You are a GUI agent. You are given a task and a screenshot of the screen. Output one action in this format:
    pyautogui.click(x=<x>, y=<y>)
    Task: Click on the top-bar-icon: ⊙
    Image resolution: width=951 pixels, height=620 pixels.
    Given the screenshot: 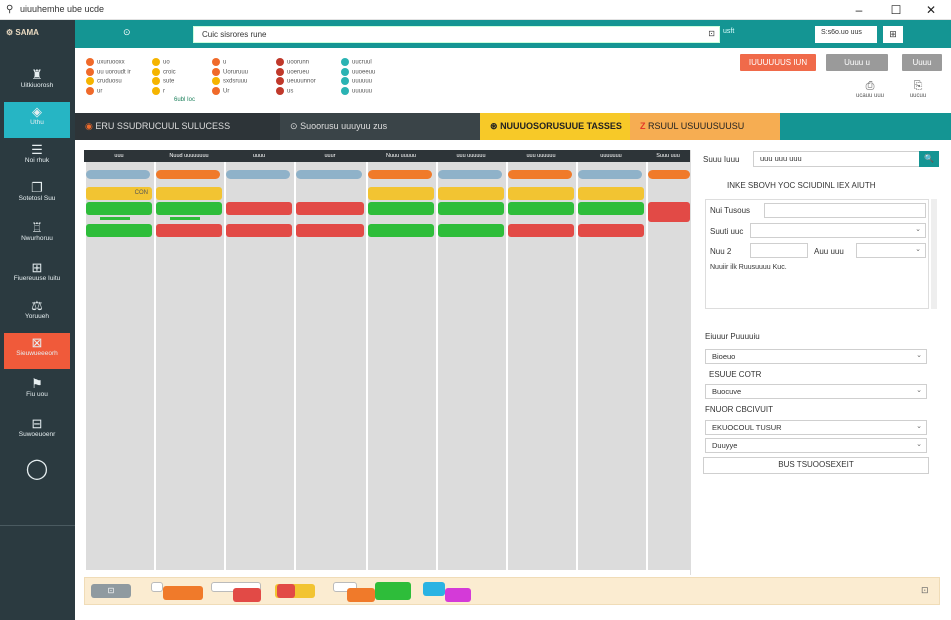 What is the action you would take?
    pyautogui.click(x=127, y=32)
    